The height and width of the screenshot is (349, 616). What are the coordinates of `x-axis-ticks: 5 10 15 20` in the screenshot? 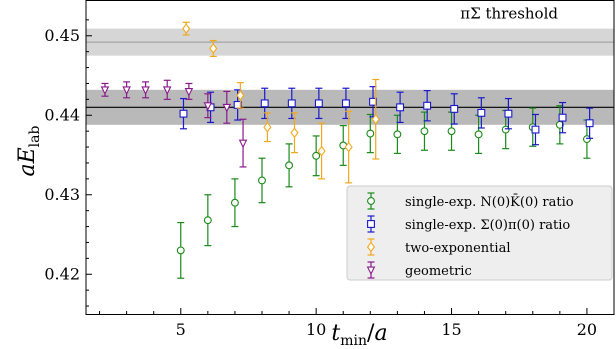 It's located at (357, 323).